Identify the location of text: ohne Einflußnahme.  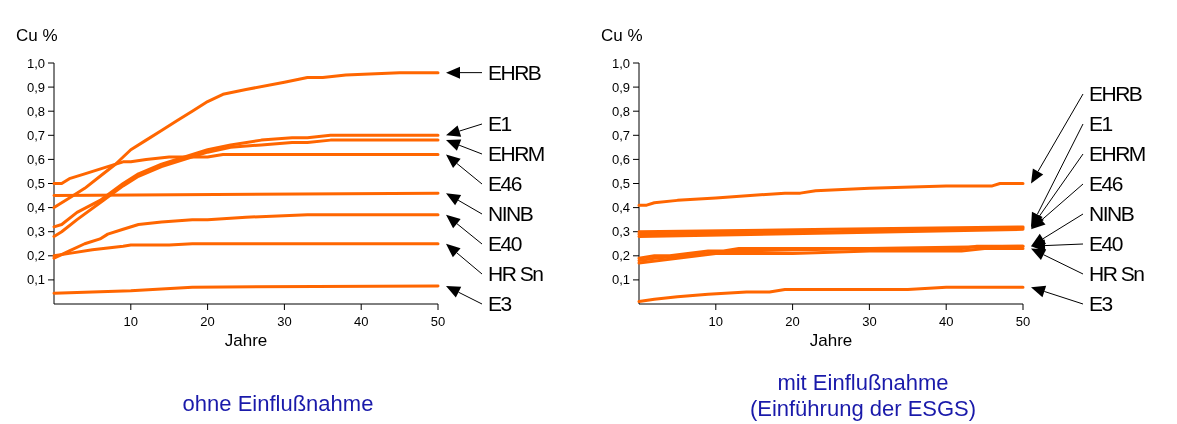
(278, 403).